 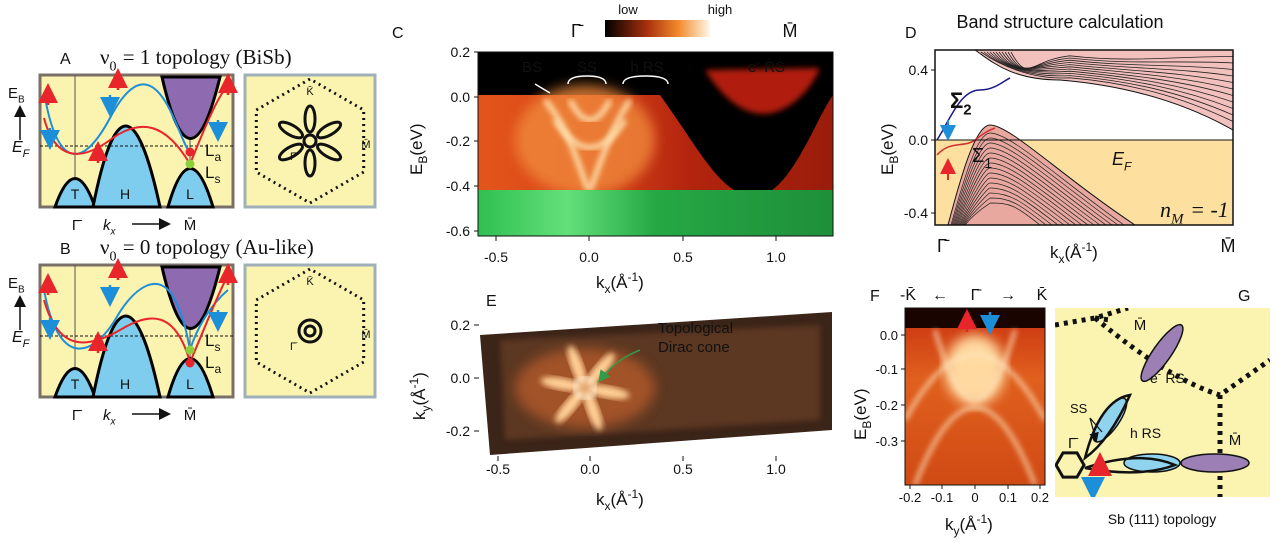 I want to click on bz-box, so click(x=310, y=331).